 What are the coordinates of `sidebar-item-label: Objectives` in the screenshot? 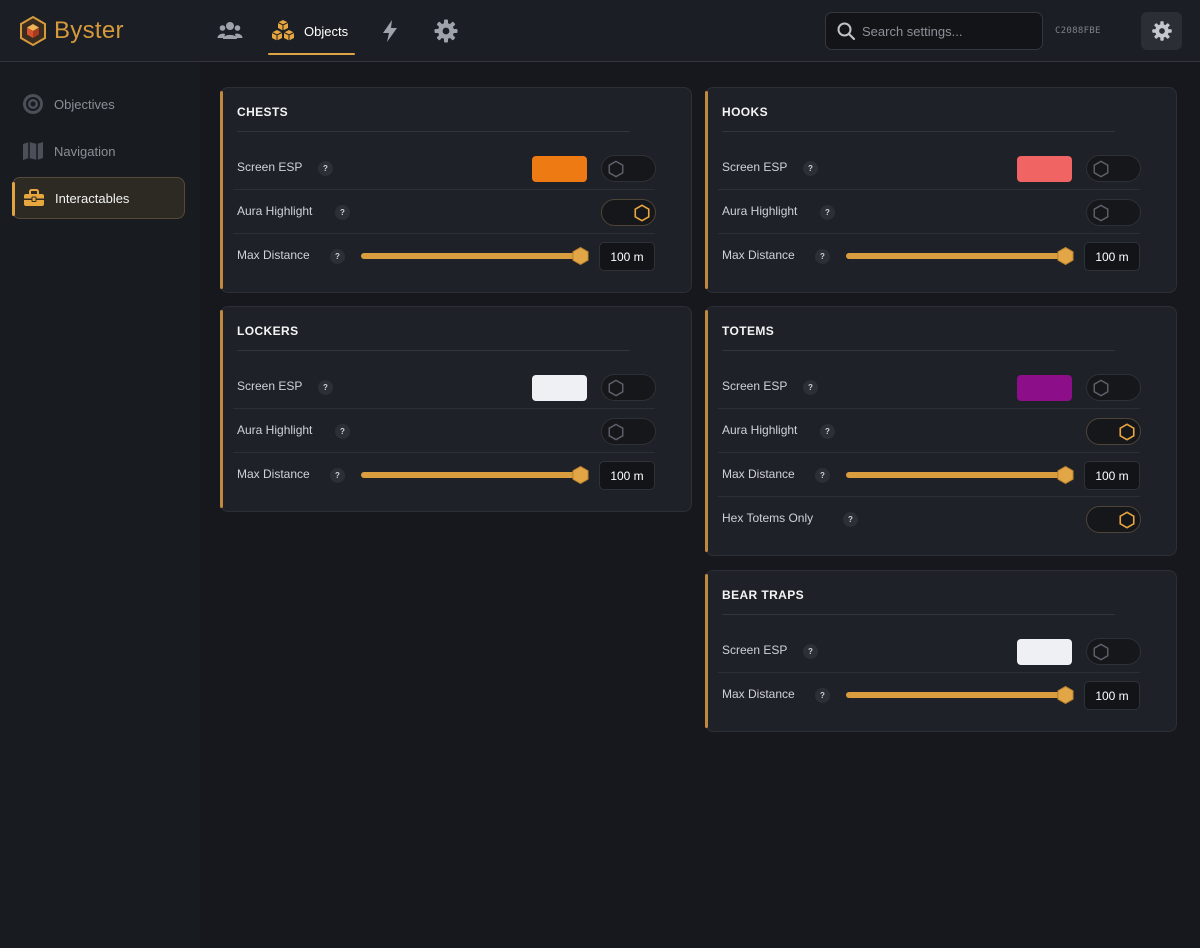 It's located at (84, 104).